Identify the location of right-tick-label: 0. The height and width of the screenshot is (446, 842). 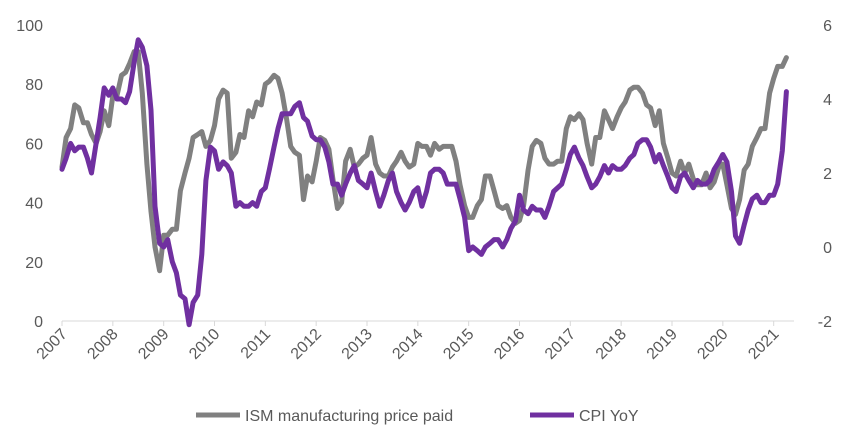
(827, 248).